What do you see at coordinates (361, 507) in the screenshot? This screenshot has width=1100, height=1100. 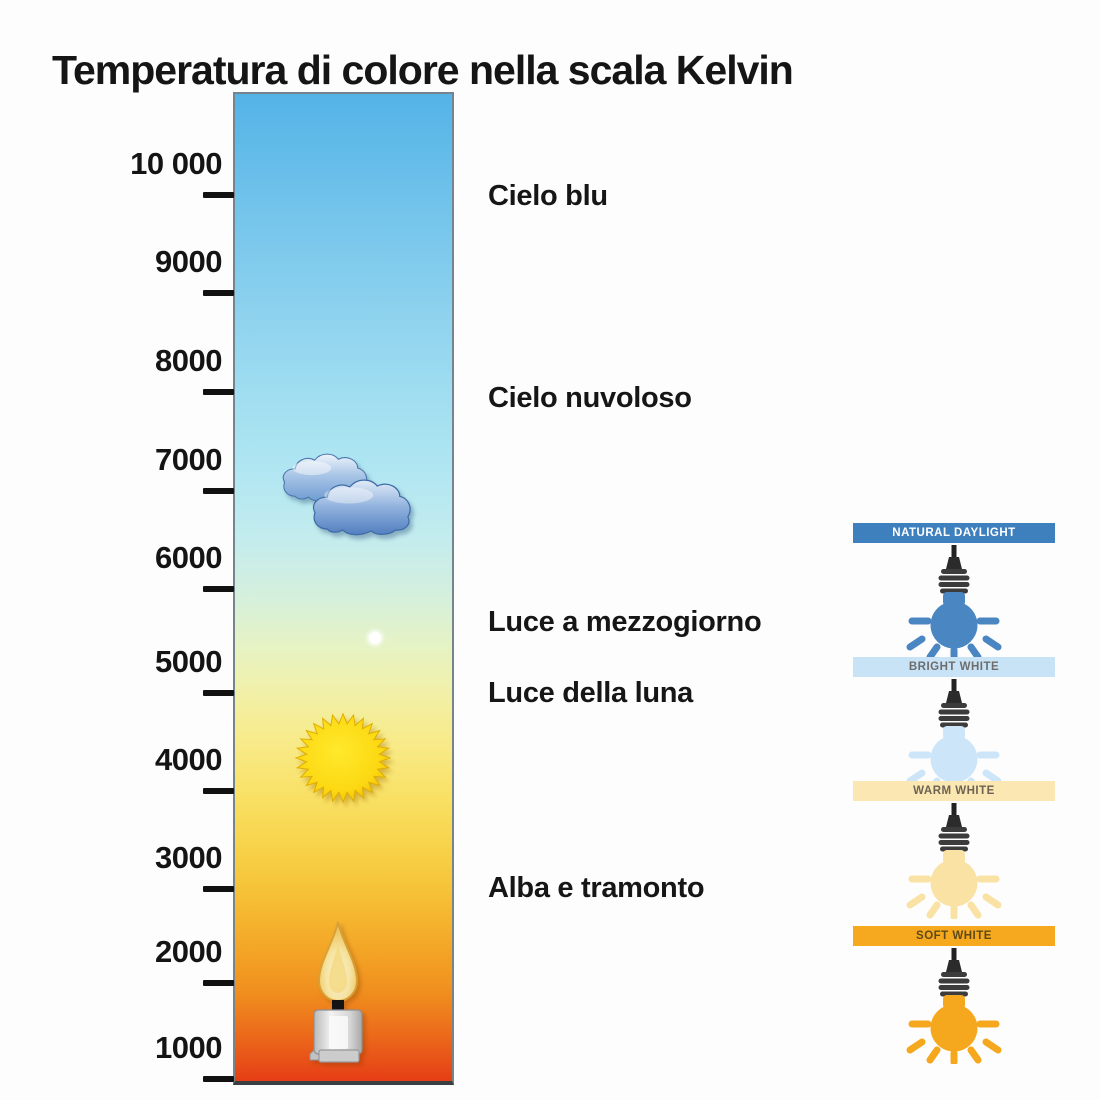 I see `cloud-front-puff` at bounding box center [361, 507].